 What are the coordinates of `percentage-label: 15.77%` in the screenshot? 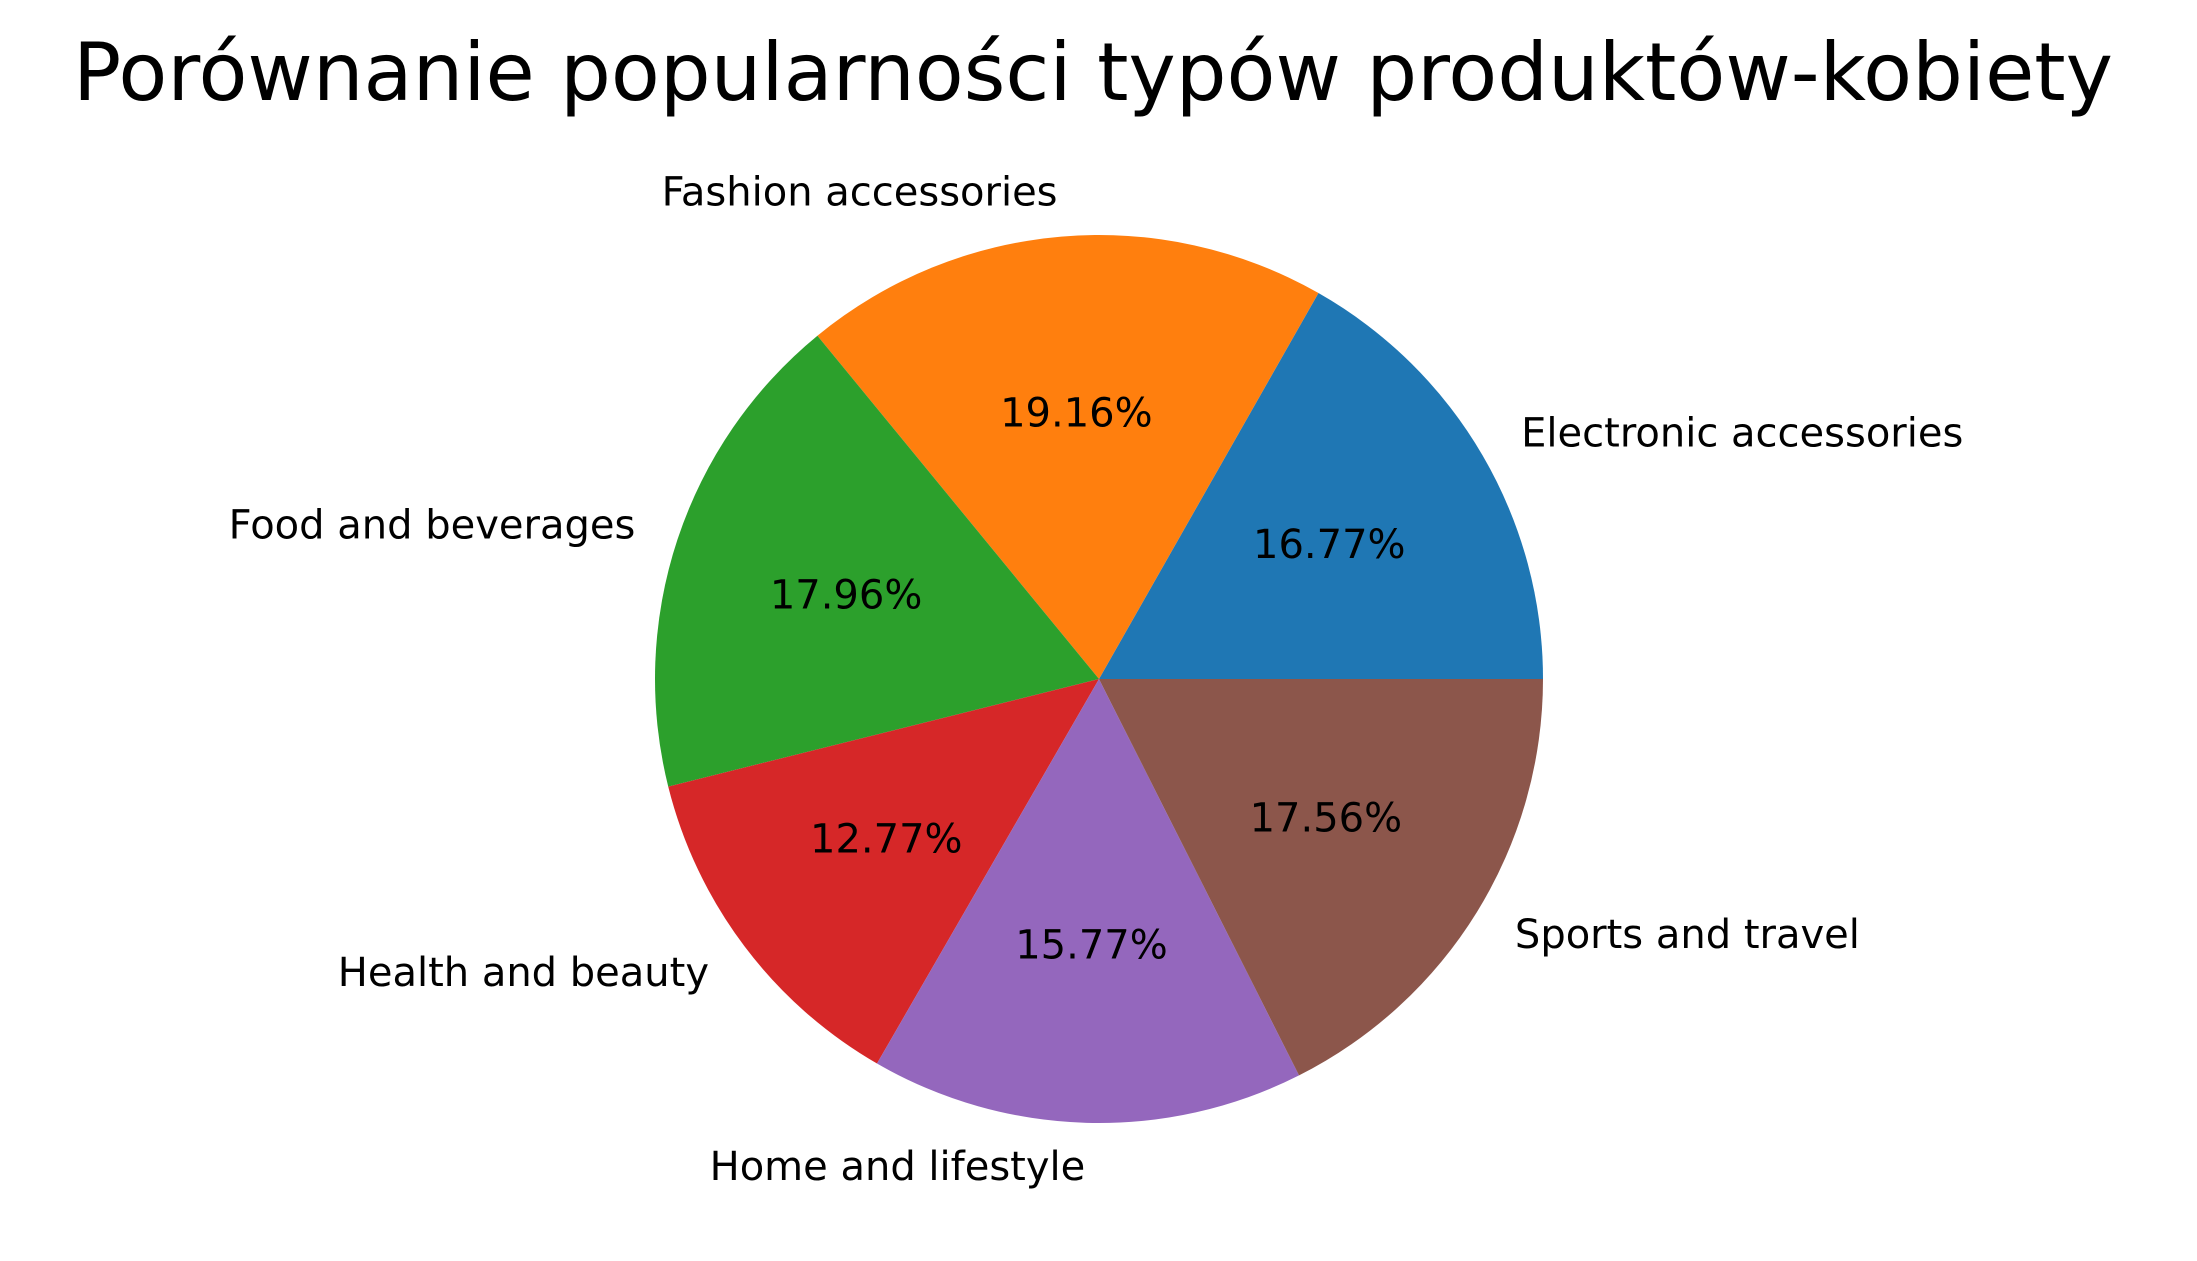 It's located at (1091, 945).